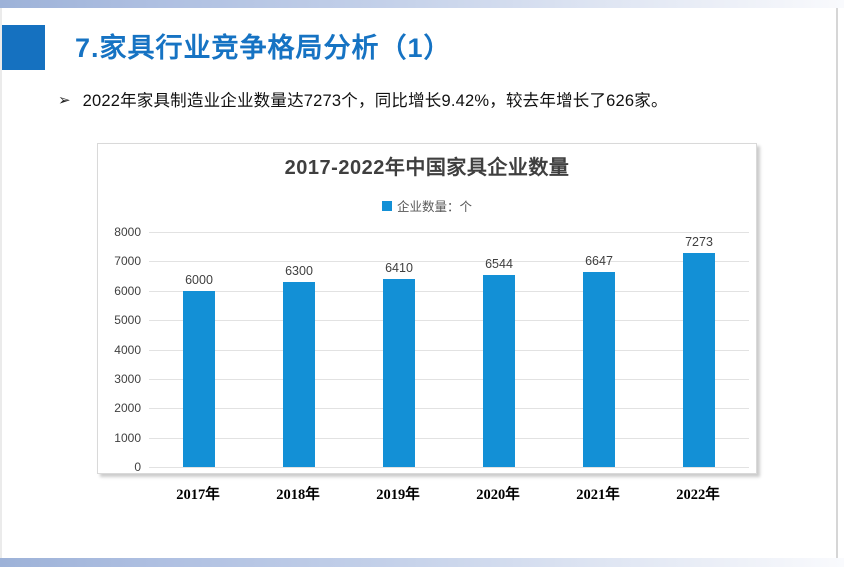 The image size is (844, 572). Describe the element at coordinates (499, 263) in the screenshot. I see `bar-value-label: 6544` at that location.